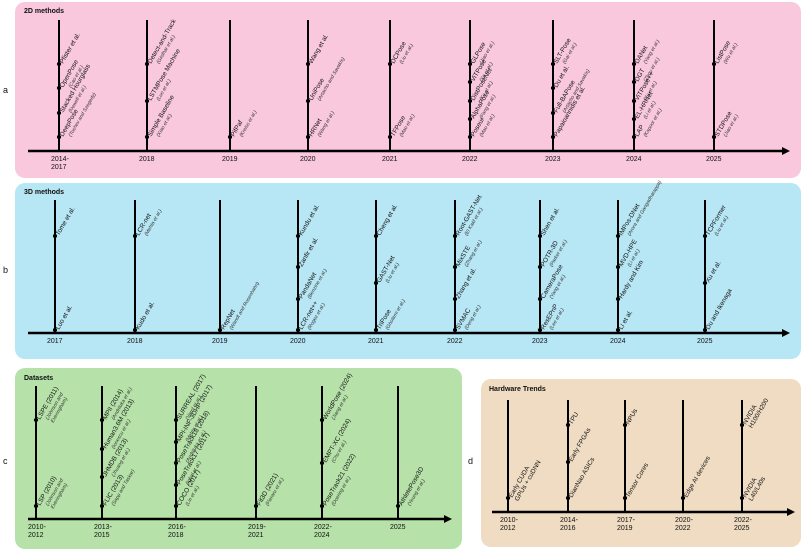 The image size is (806, 554). What do you see at coordinates (323, 531) in the screenshot?
I see `year-label: 2022-2024` at bounding box center [323, 531].